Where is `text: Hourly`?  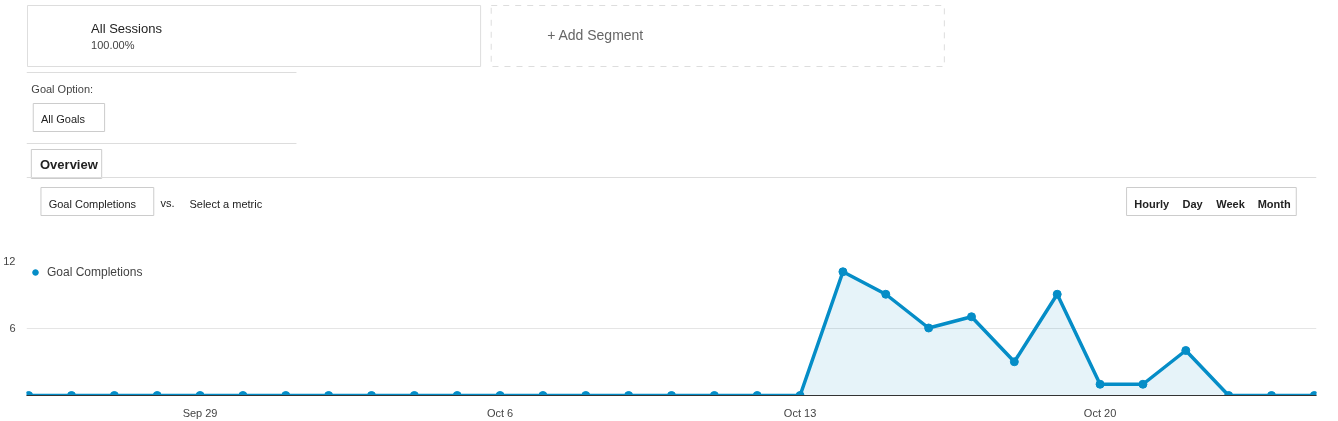 text: Hourly is located at coordinates (1152, 203).